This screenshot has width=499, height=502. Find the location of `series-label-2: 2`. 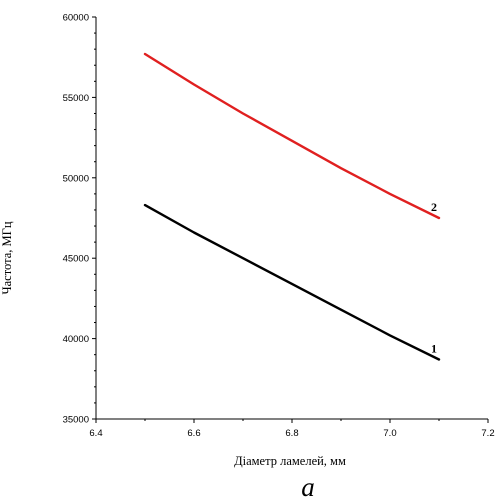

series-label-2: 2 is located at coordinates (434, 207).